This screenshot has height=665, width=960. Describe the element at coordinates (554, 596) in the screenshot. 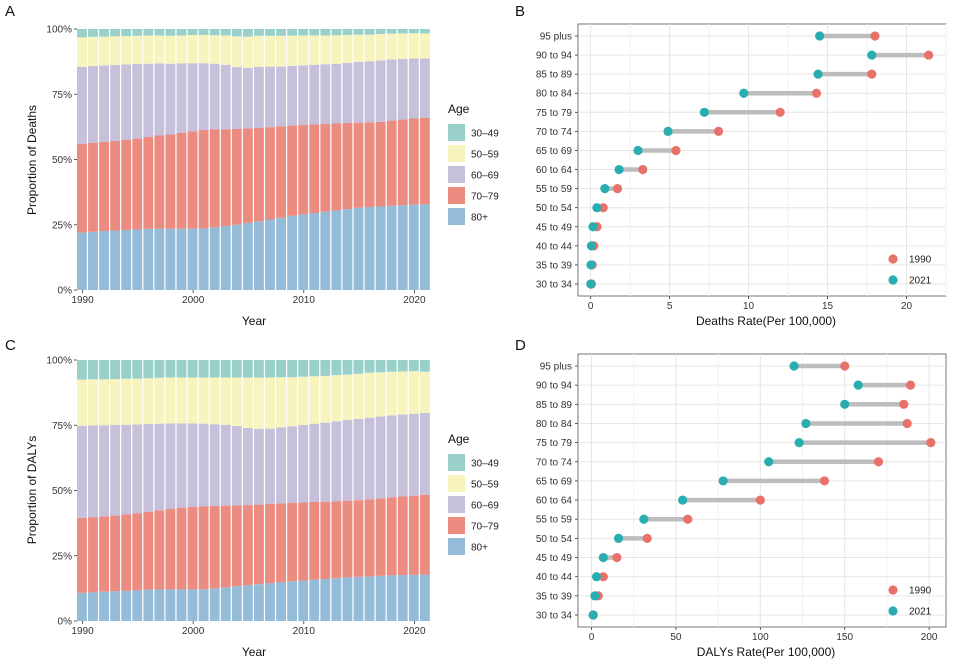

I see `panel-d-category-label-35-to-39: 35 to 39` at that location.